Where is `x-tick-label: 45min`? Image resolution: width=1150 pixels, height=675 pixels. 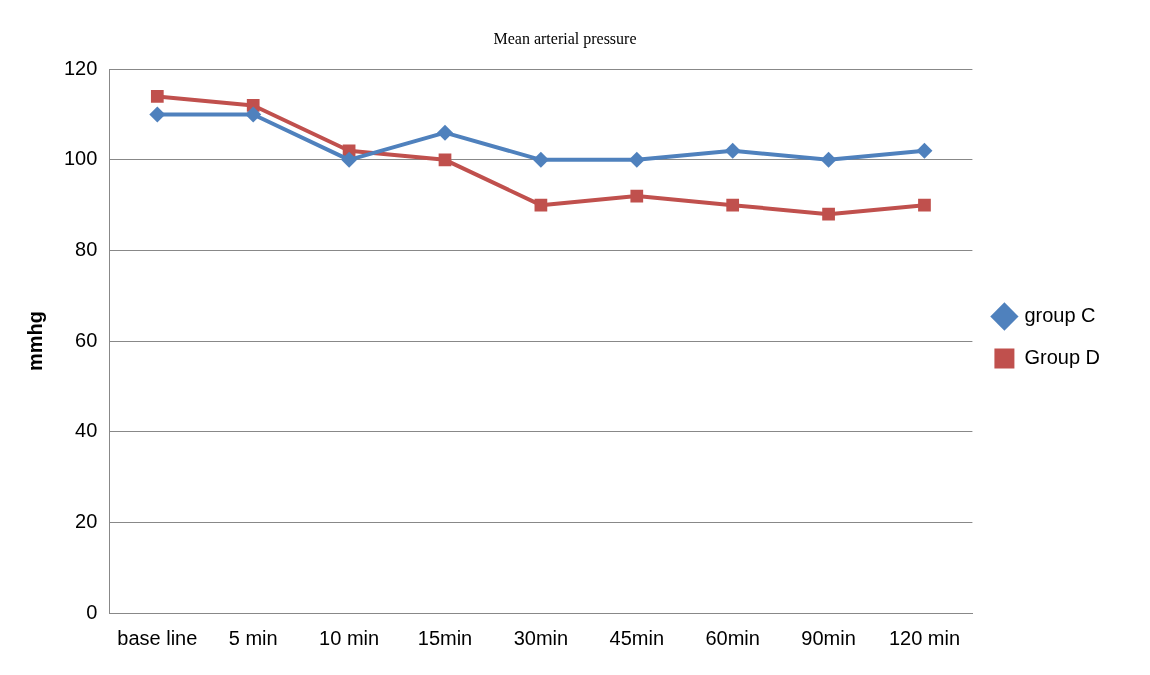
x-tick-label: 45min is located at coordinates (637, 637).